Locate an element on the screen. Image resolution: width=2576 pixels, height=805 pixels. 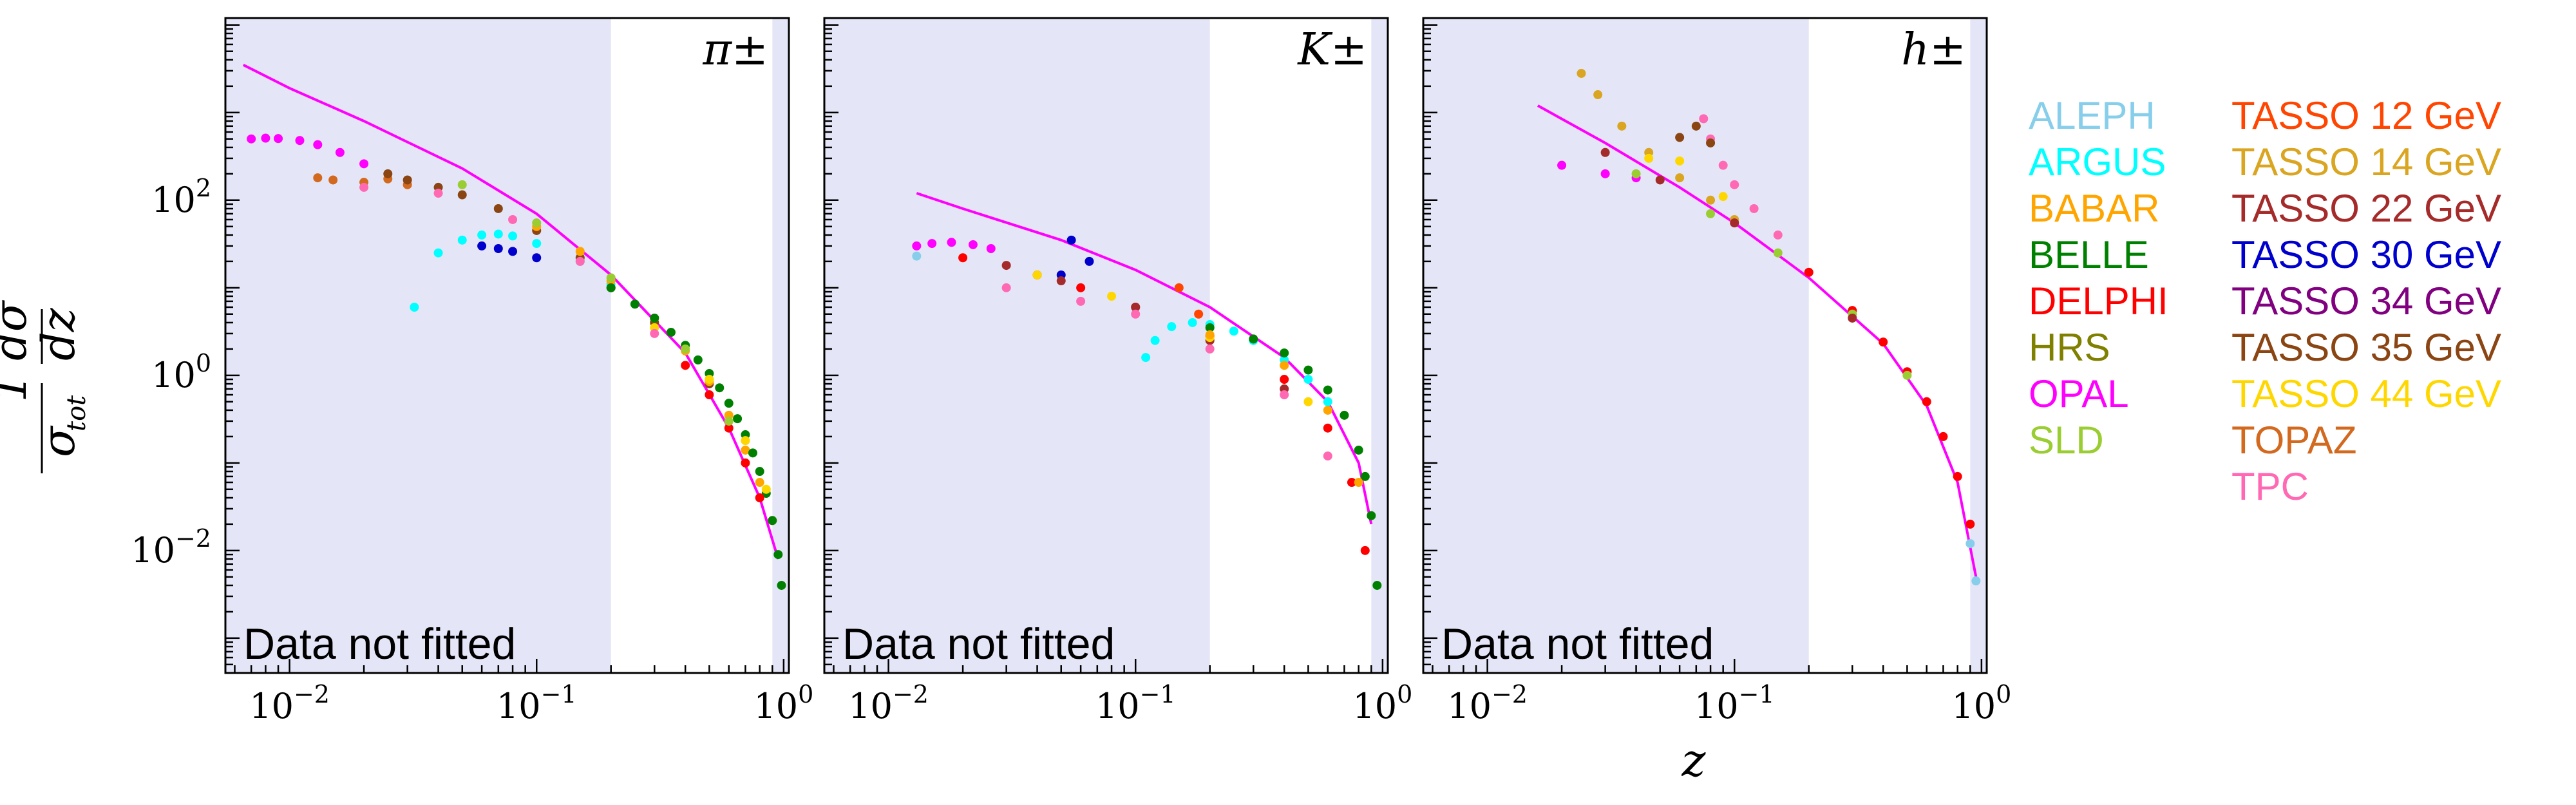
legend-entry: DELPHI is located at coordinates (2099, 301).